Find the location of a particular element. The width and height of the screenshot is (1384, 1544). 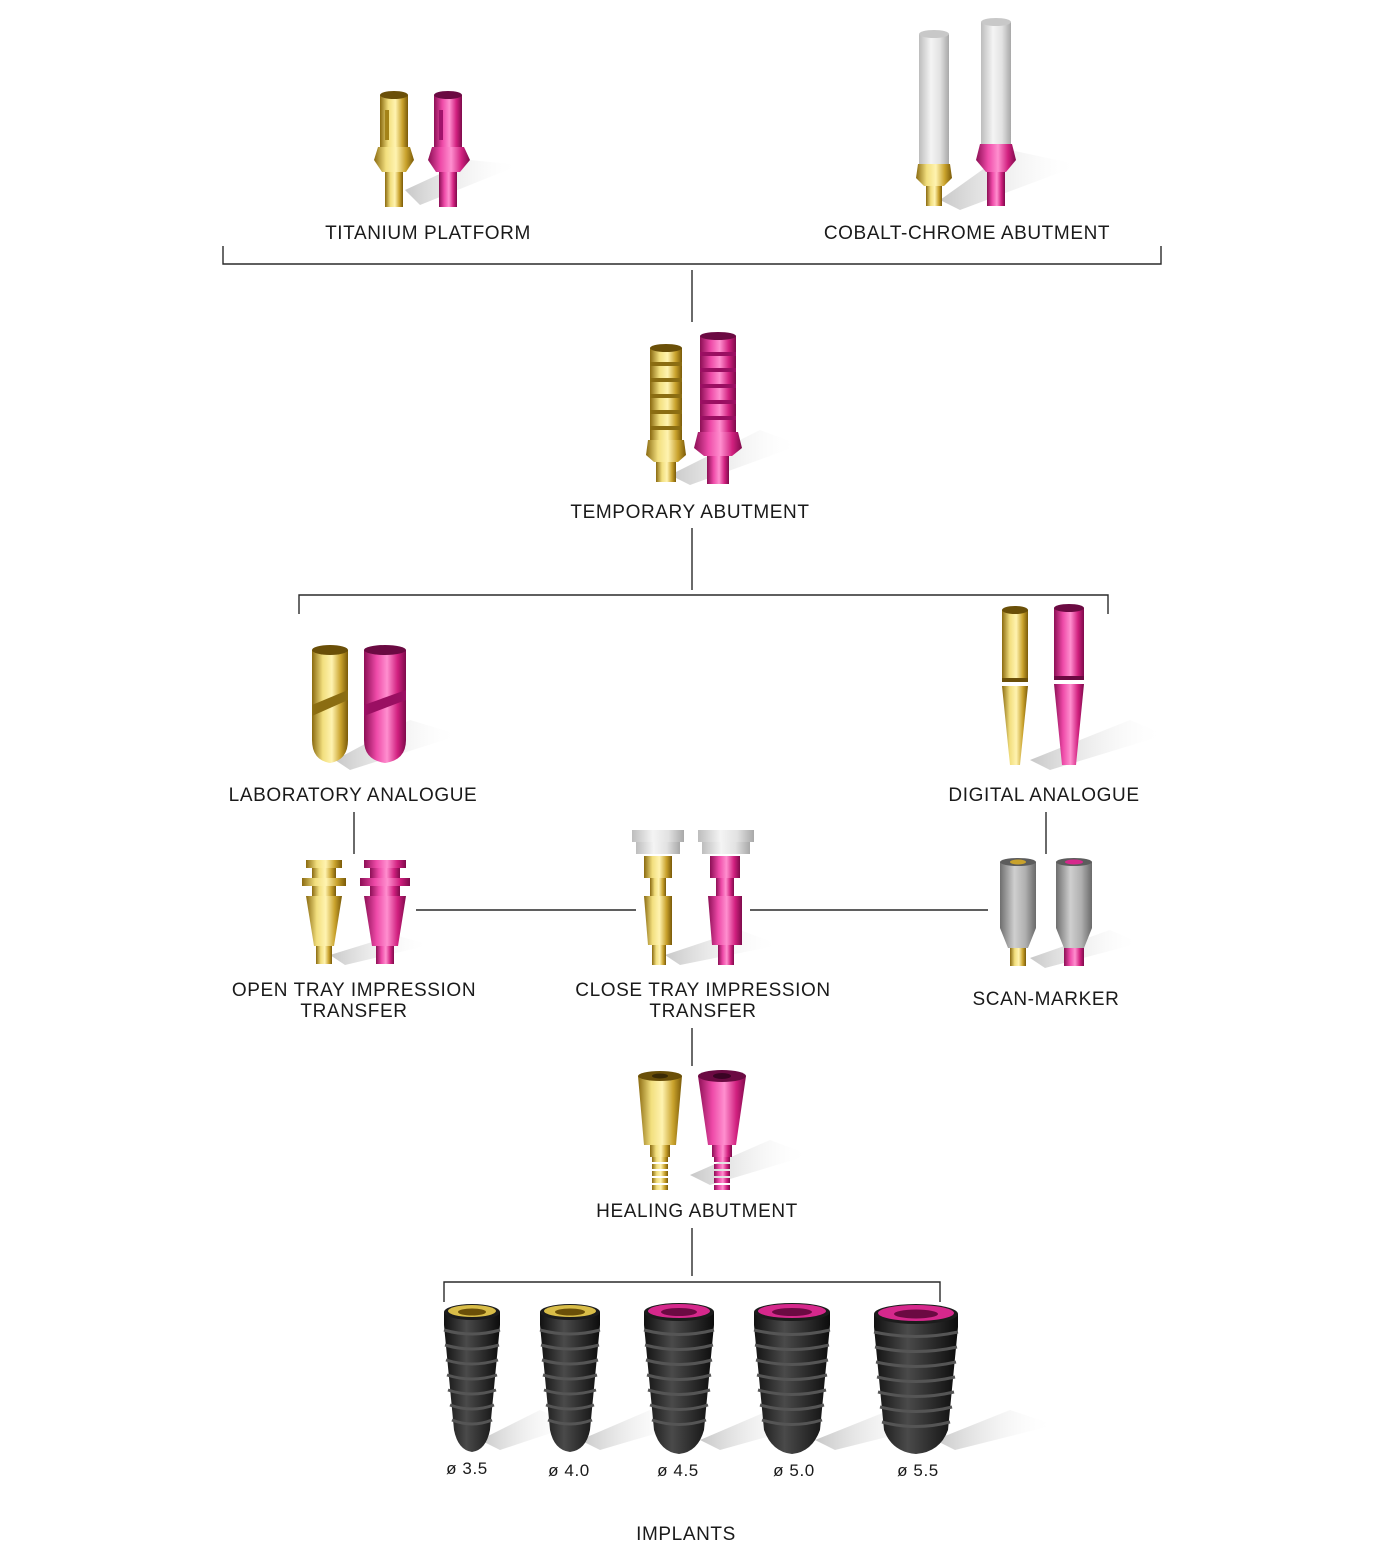

open-tray-transfer-gold is located at coordinates (324, 912).